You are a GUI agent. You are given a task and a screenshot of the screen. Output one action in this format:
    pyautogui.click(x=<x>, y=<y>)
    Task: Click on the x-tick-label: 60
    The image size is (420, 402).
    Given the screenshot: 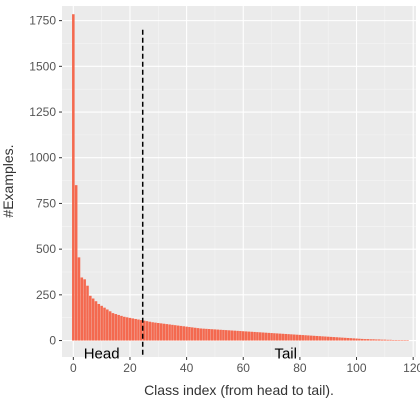 What is the action you would take?
    pyautogui.click(x=244, y=368)
    